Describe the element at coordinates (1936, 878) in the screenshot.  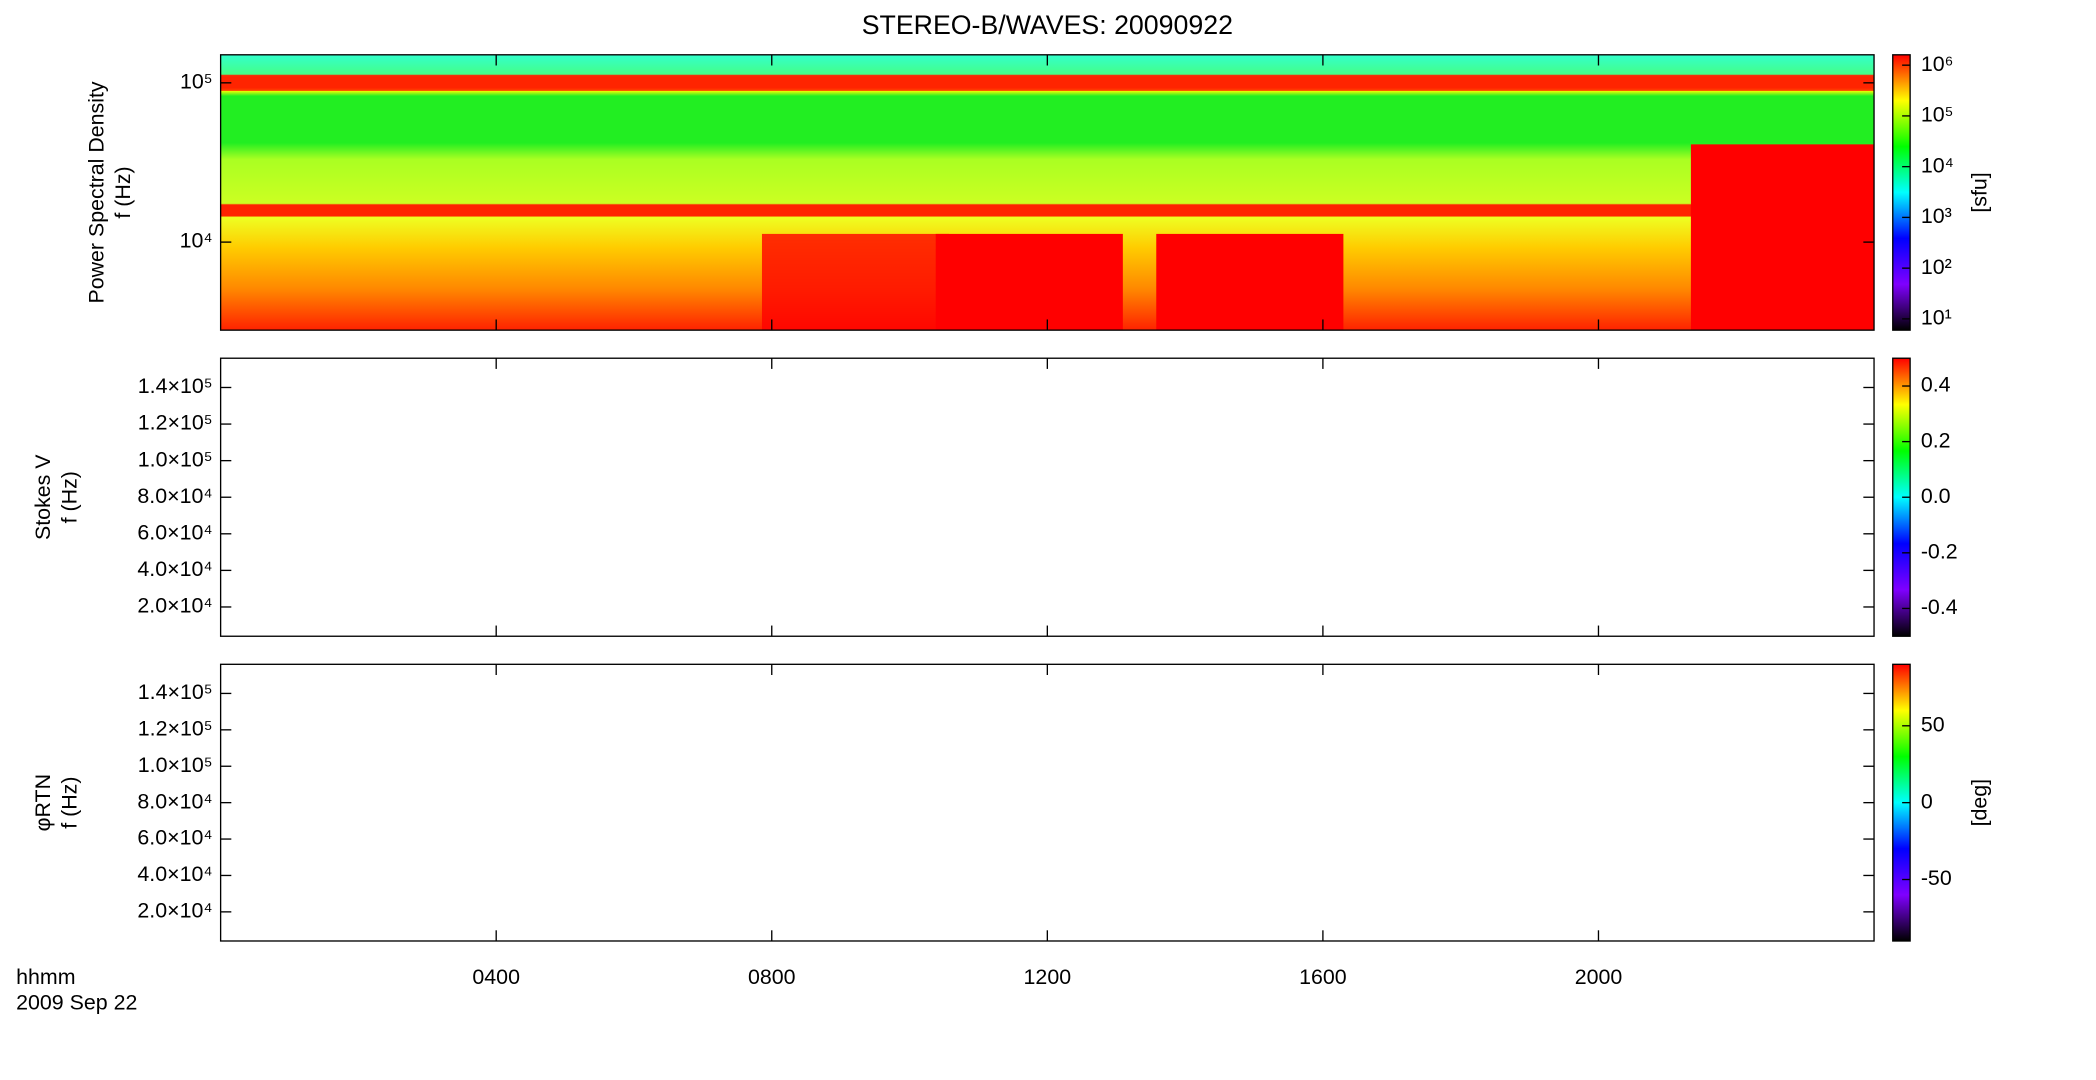
I see `colorbar-tick-label: -50` at that location.